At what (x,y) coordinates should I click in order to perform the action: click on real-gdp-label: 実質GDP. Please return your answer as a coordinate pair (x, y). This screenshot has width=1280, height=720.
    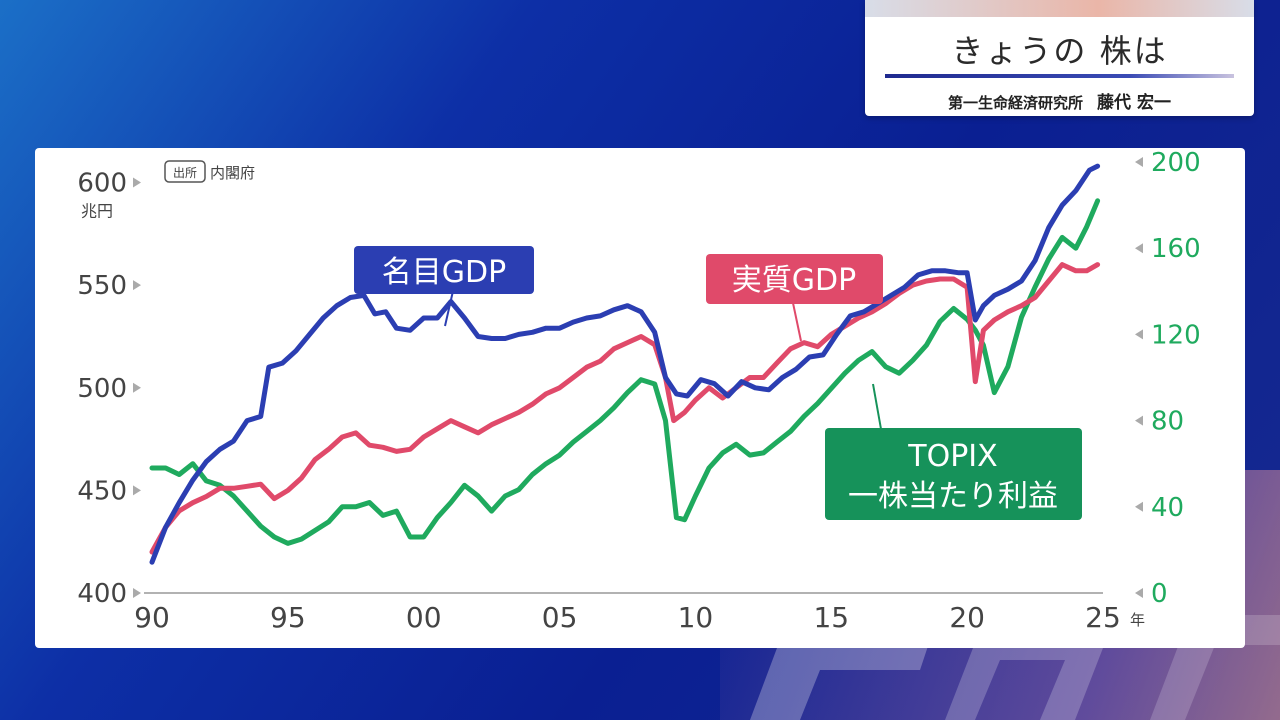
    Looking at the image, I should click on (794, 280).